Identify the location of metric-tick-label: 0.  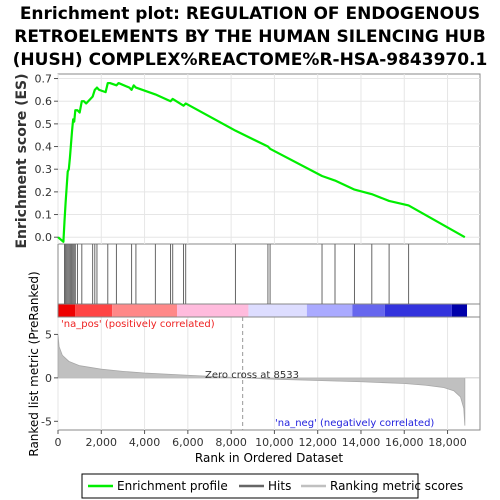
(48, 378).